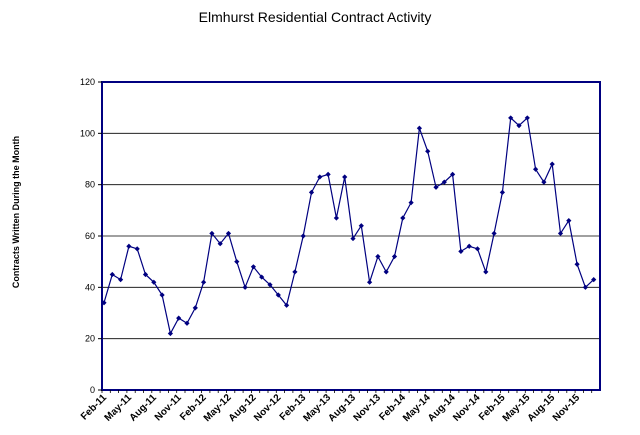 Image resolution: width=640 pixels, height=435 pixels. I want to click on y-tick-label: 40, so click(90, 287).